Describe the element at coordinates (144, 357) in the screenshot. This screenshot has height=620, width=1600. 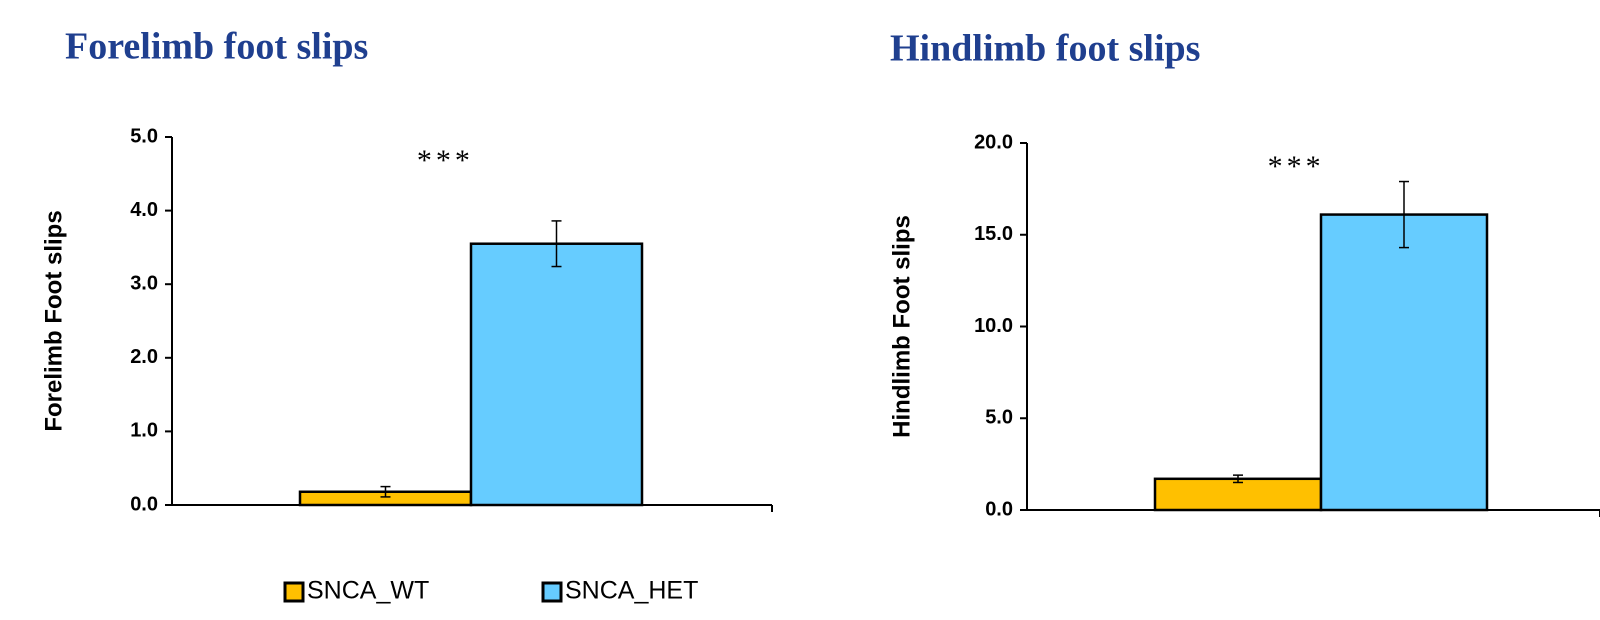
I see `y-tick-label: 2.0` at that location.